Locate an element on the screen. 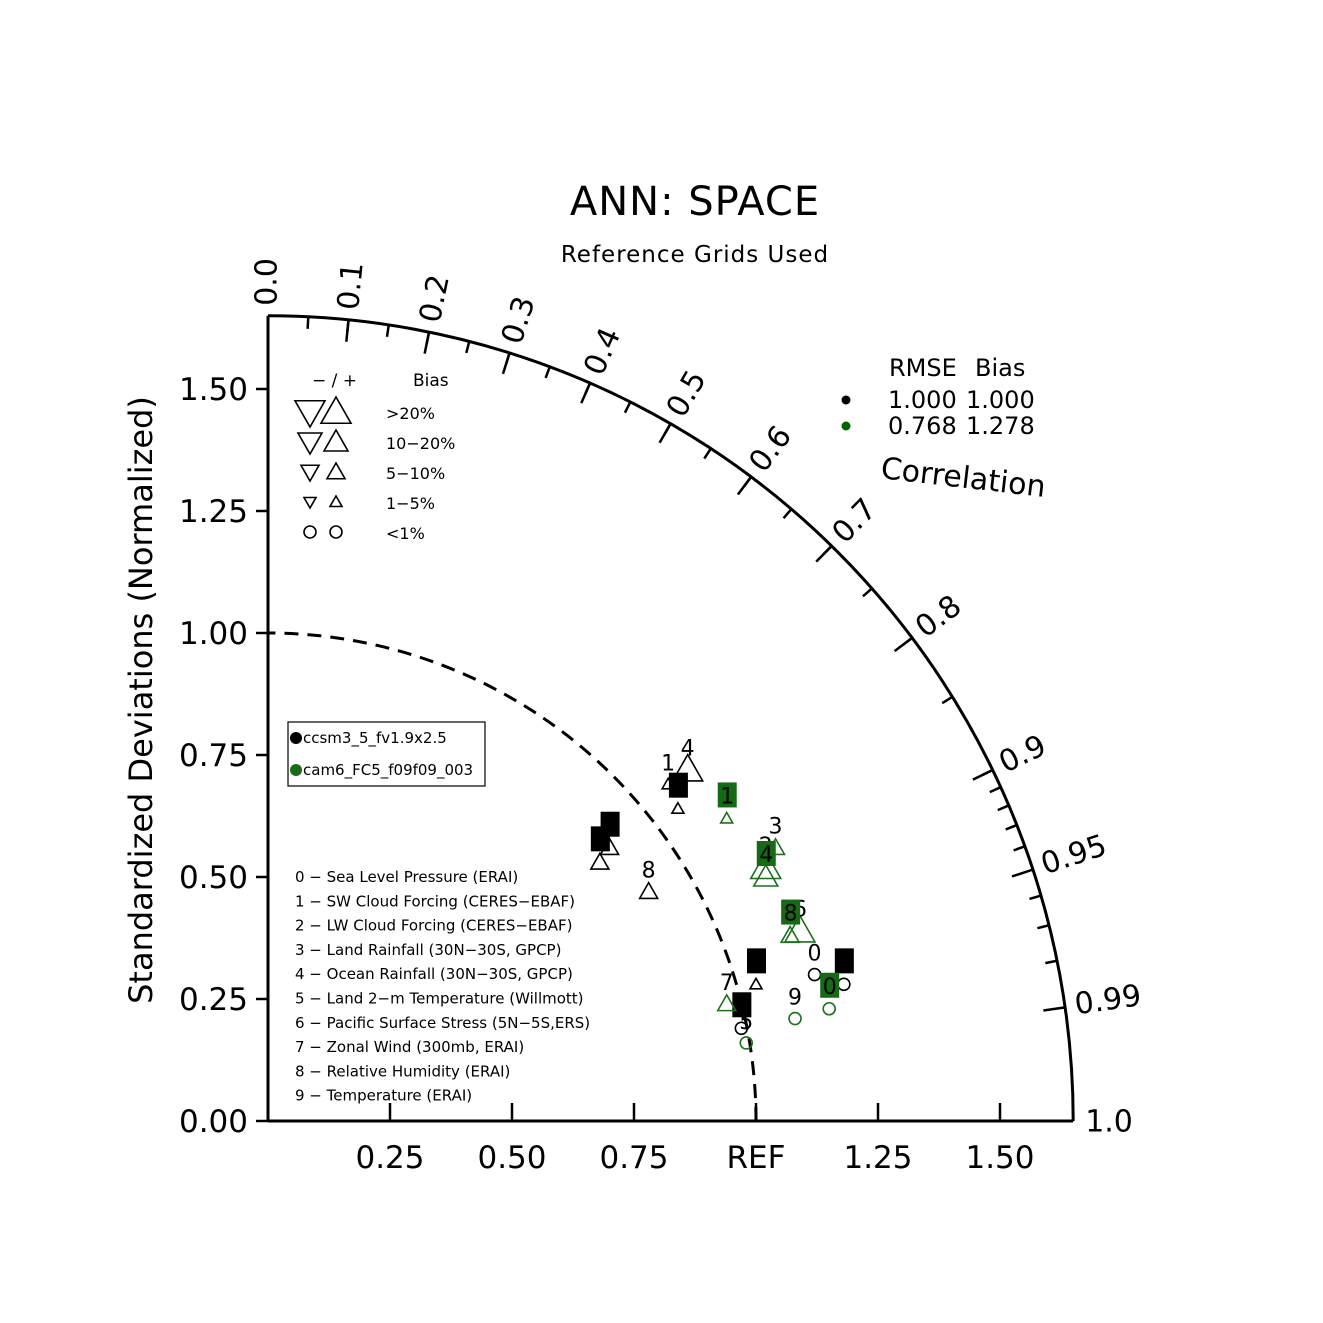 This screenshot has height=1323, width=1323. bias-legend-row-label: >20% is located at coordinates (410, 413).